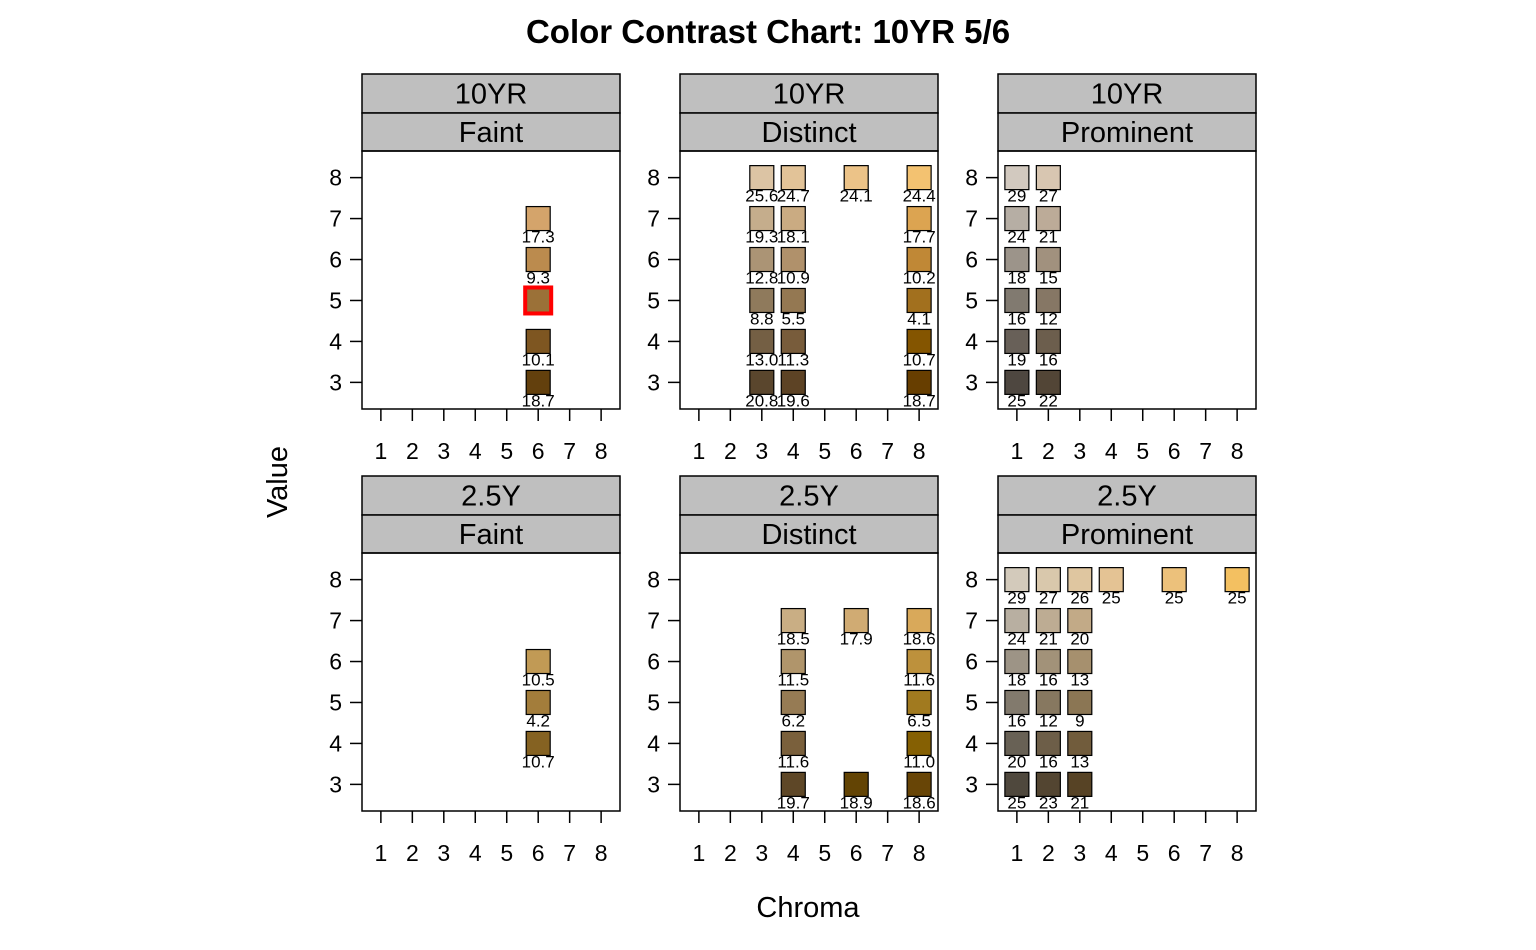 This screenshot has width=1536, height=950. I want to click on strip-contrast-label: Prominent, so click(1127, 133).